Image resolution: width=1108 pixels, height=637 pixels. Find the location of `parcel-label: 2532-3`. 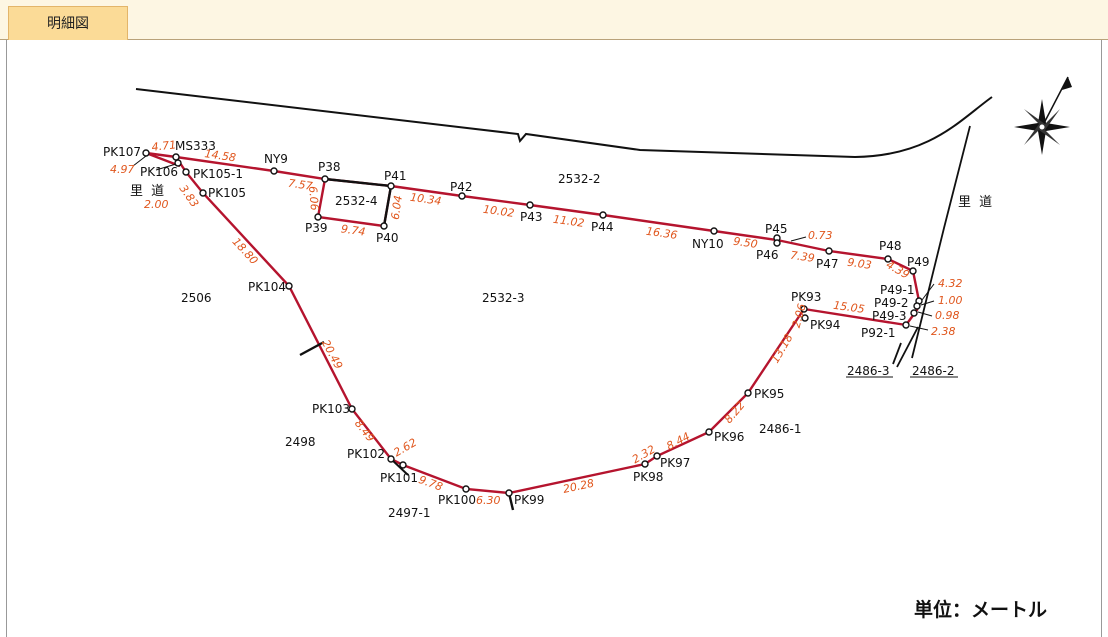

parcel-label: 2532-3 is located at coordinates (503, 298).